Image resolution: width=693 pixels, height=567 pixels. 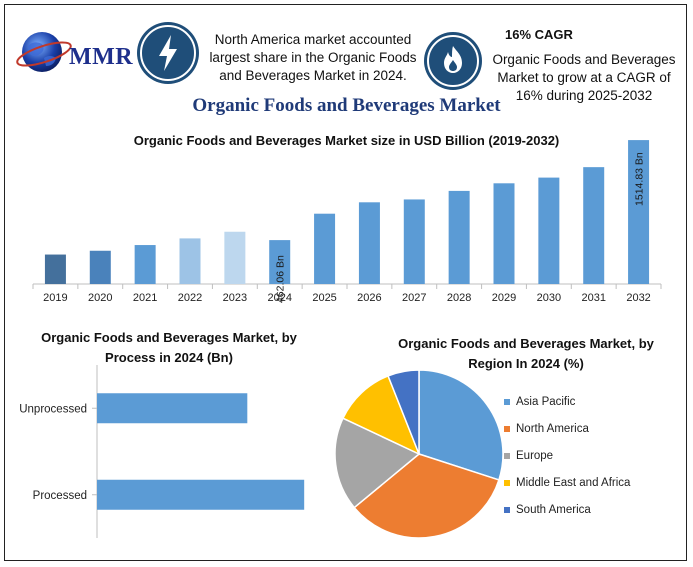 What do you see at coordinates (172, 408) in the screenshot?
I see `bar-unprocessed` at bounding box center [172, 408].